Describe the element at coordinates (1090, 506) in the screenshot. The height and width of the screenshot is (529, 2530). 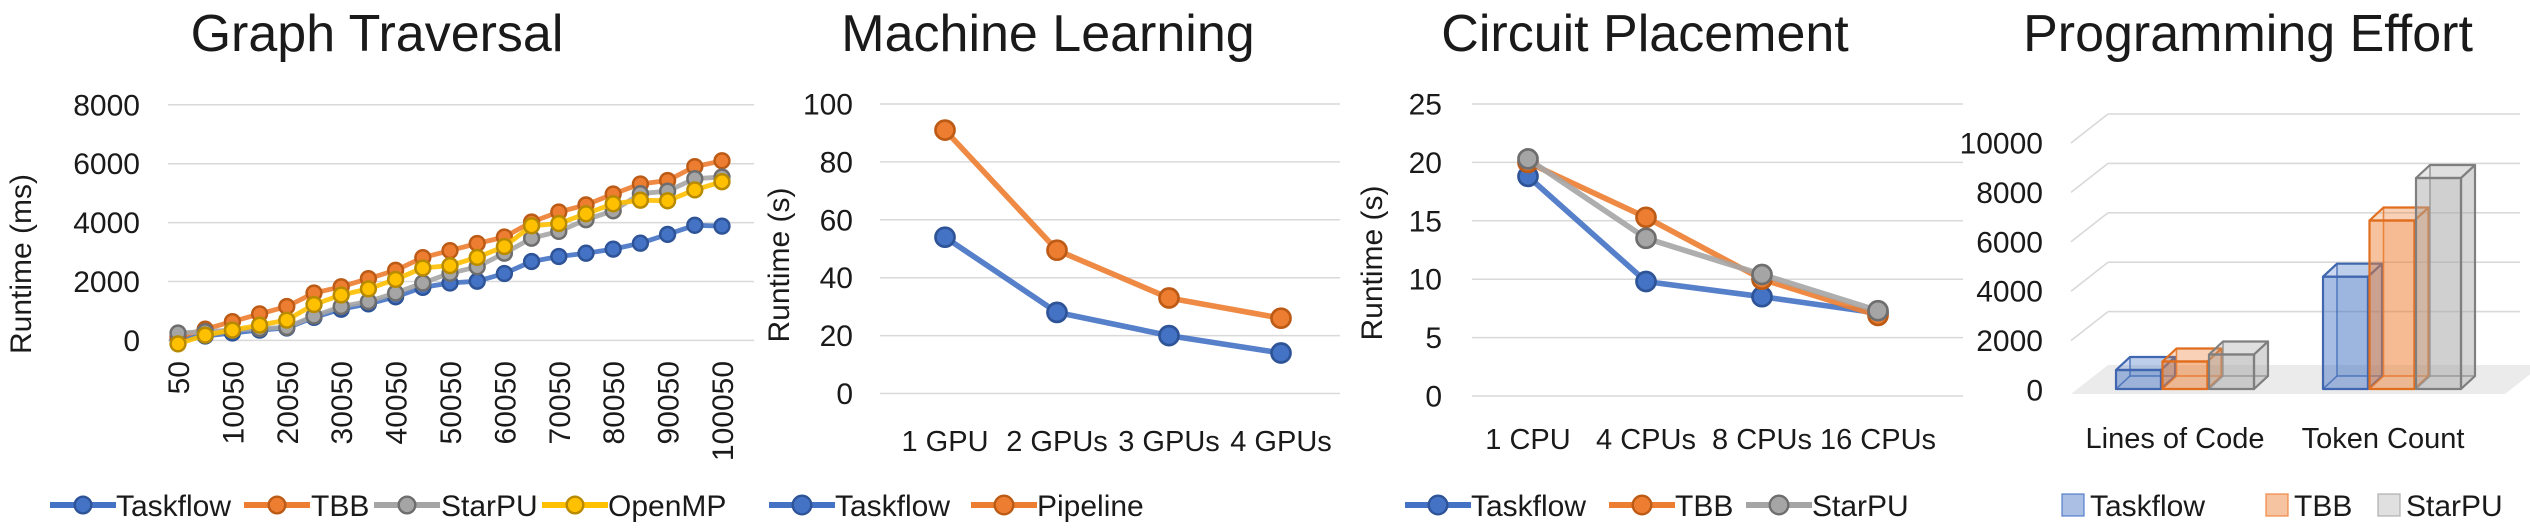
I see `svg-text: Pipeline` at that location.